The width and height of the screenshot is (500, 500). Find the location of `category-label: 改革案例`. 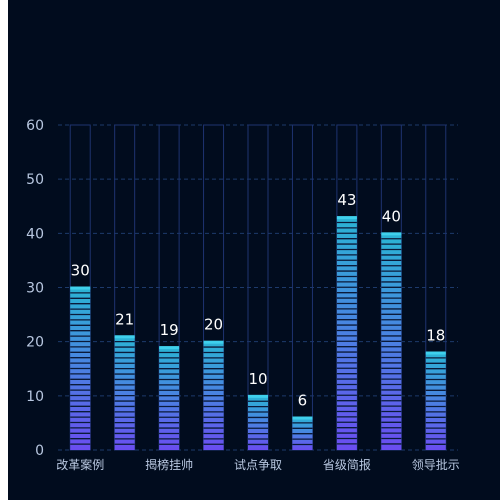

category-label: 改革案例 is located at coordinates (80, 464).